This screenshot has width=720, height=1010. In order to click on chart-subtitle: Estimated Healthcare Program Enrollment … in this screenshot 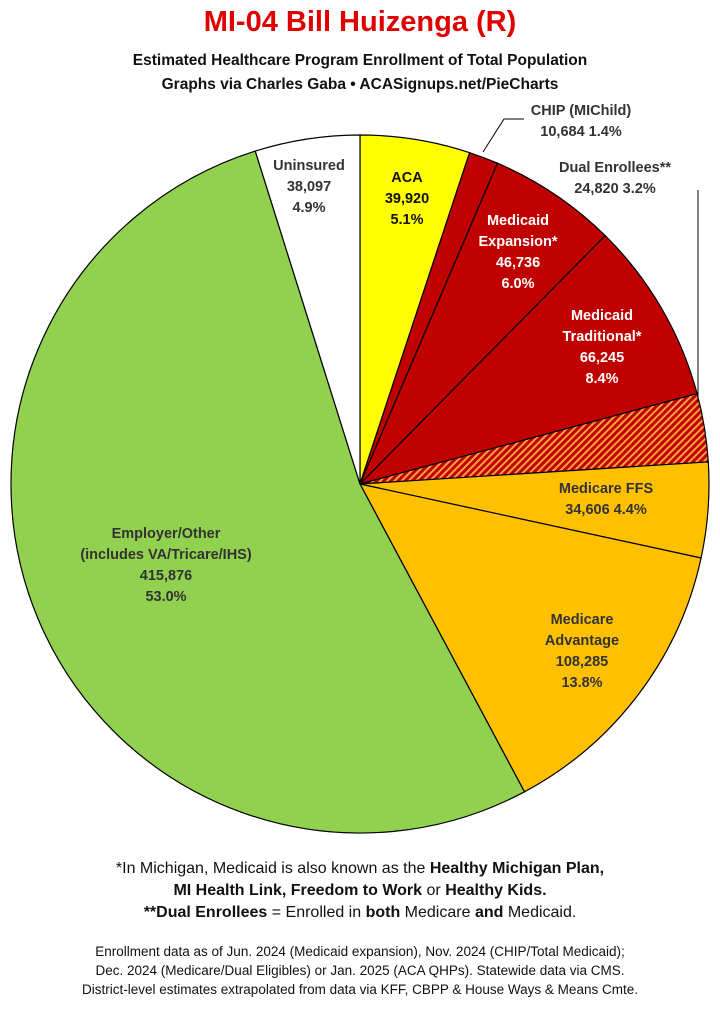, I will do `click(360, 60)`.